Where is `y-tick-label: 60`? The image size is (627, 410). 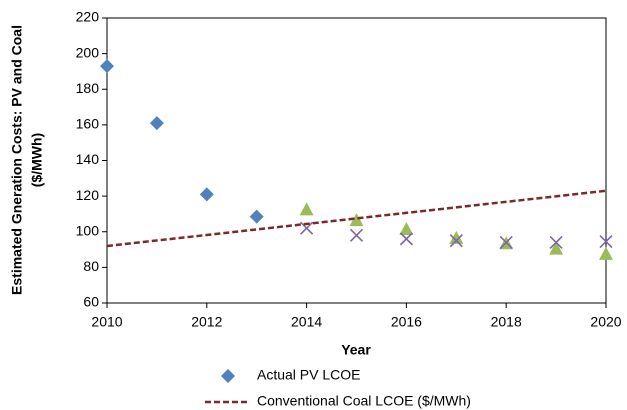 y-tick-label: 60 is located at coordinates (91, 302).